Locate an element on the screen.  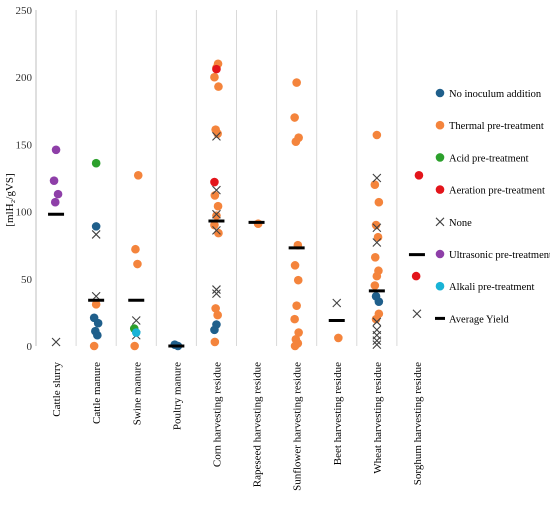
legend-label: Ultrasonic pre-treatment is located at coordinates (499, 255).